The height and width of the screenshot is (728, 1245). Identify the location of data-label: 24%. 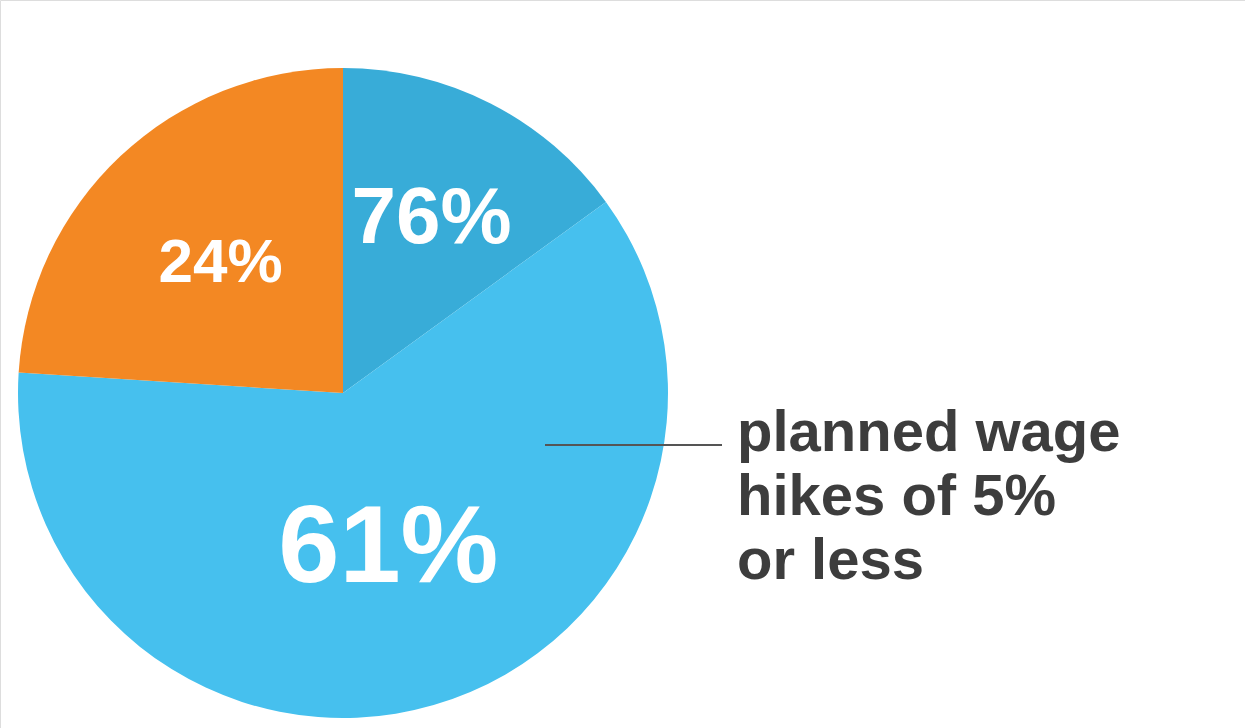
(220, 260).